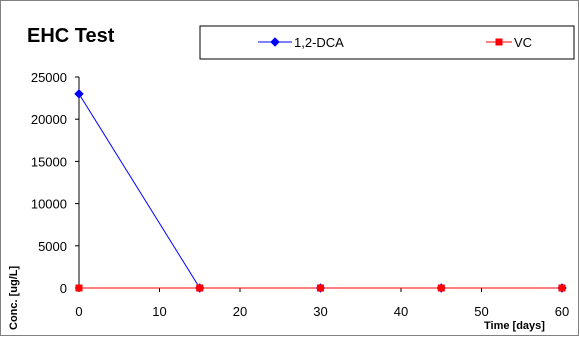  Describe the element at coordinates (481, 311) in the screenshot. I see `x-tick-label: 50` at that location.